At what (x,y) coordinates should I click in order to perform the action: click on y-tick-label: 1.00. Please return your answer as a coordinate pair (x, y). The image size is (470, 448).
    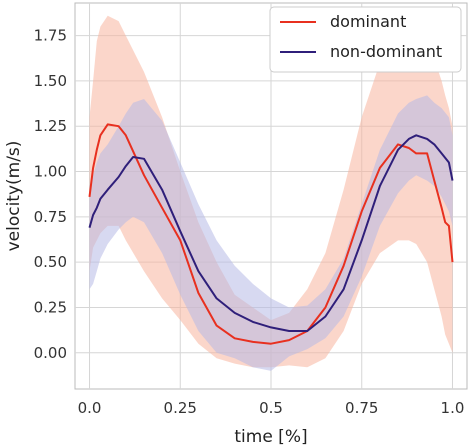
    Looking at the image, I should click on (50, 172).